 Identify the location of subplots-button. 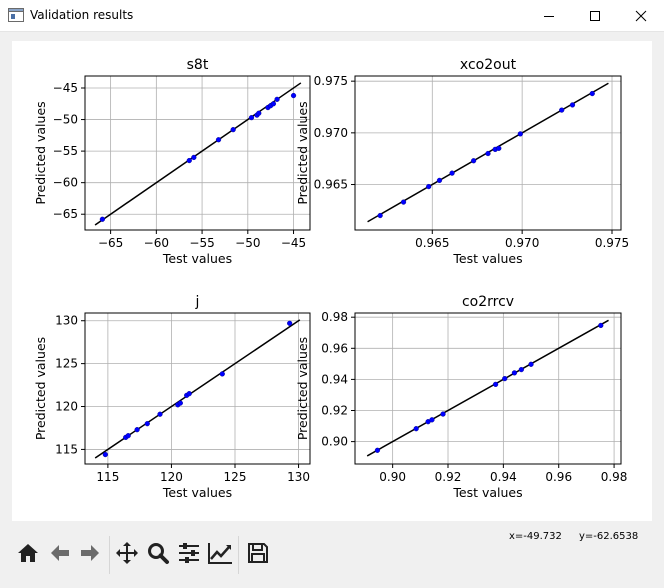
(189, 553).